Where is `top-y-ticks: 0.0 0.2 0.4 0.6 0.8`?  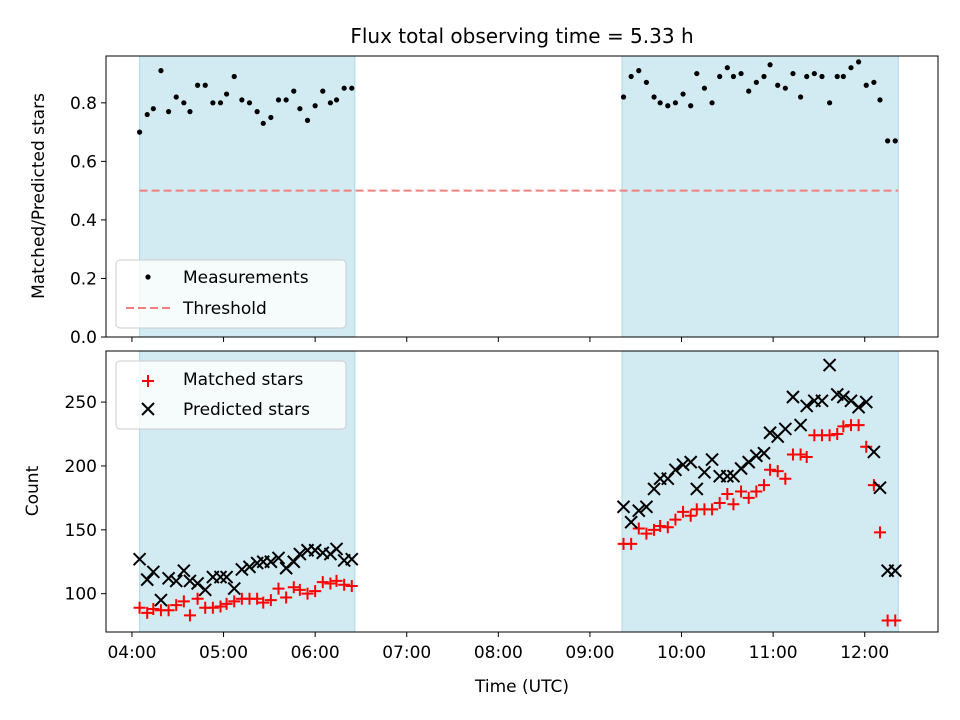 top-y-ticks: 0.0 0.2 0.4 0.6 0.8 is located at coordinates (88, 221).